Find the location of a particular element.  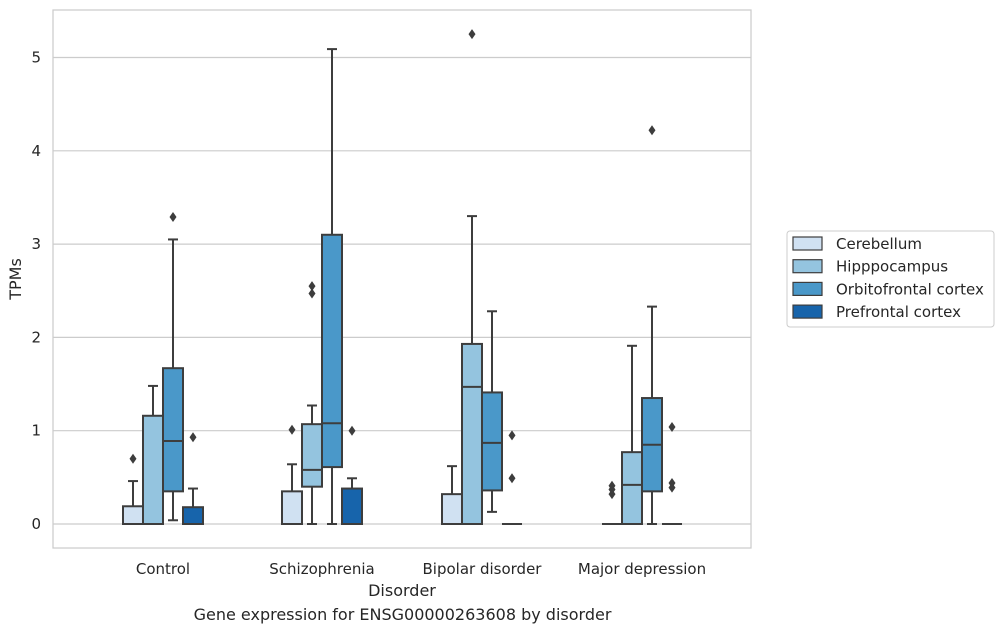

legend-label: Cerebellum is located at coordinates (879, 244).